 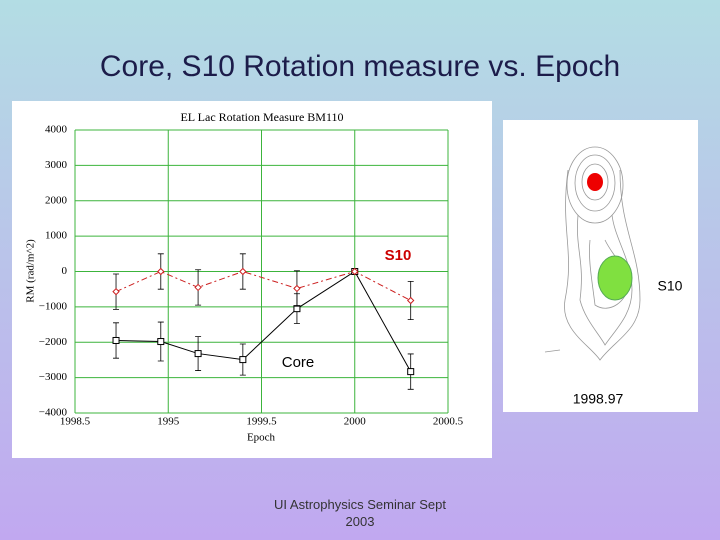 What do you see at coordinates (592, 253) in the screenshot?
I see `map-contours` at bounding box center [592, 253].